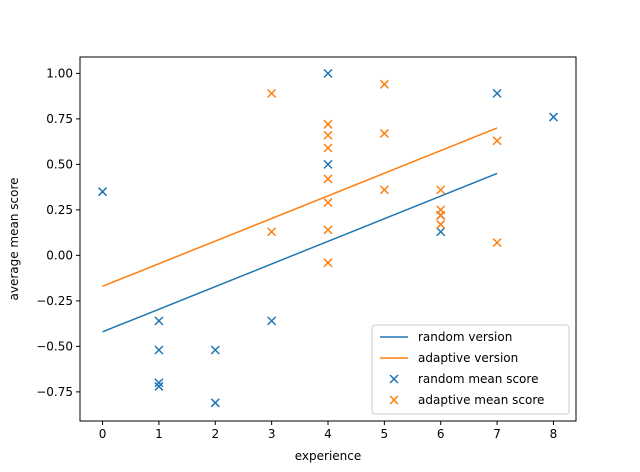  Describe the element at coordinates (54, 301) in the screenshot. I see `y-tick-label: −0.25` at that location.